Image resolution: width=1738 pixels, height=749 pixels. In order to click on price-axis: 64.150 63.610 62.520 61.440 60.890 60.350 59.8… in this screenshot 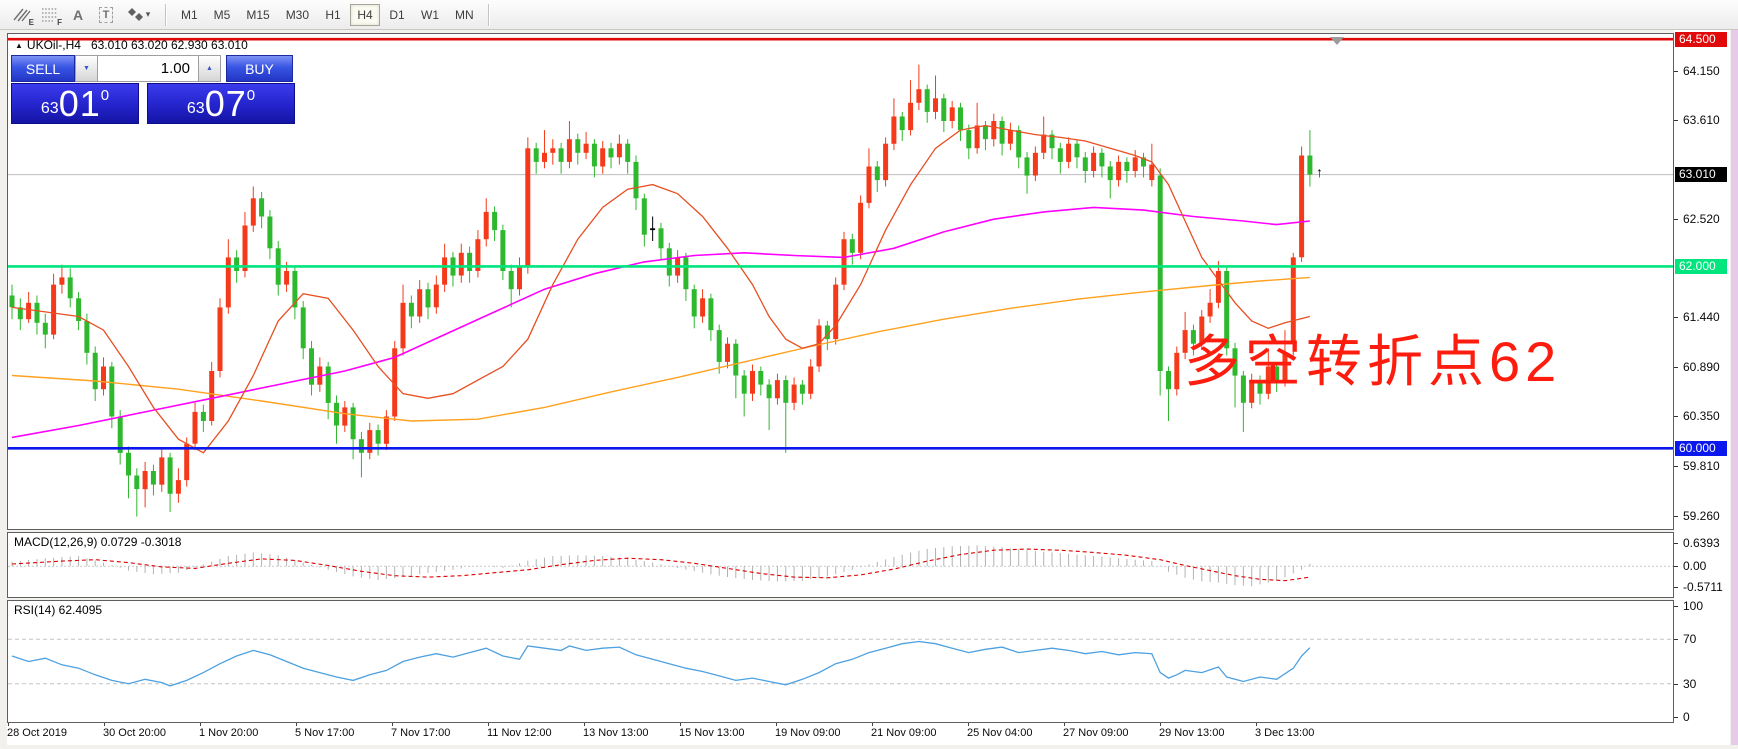, I will do `click(1702, 387)`.